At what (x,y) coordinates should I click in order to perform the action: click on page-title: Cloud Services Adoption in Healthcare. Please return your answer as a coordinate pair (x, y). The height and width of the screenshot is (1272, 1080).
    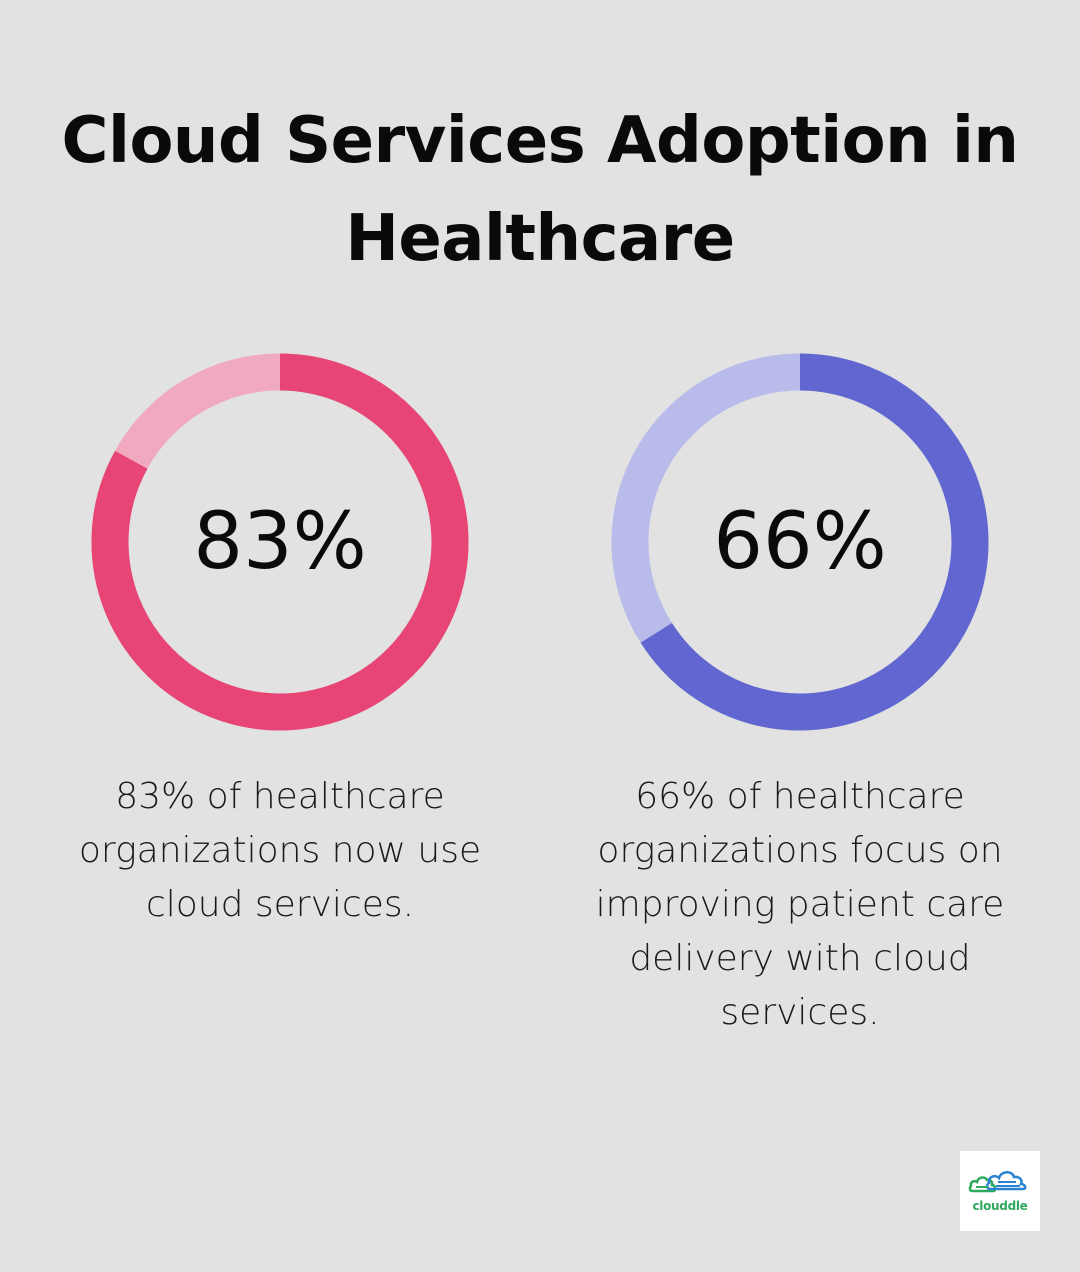
    Looking at the image, I should click on (540, 190).